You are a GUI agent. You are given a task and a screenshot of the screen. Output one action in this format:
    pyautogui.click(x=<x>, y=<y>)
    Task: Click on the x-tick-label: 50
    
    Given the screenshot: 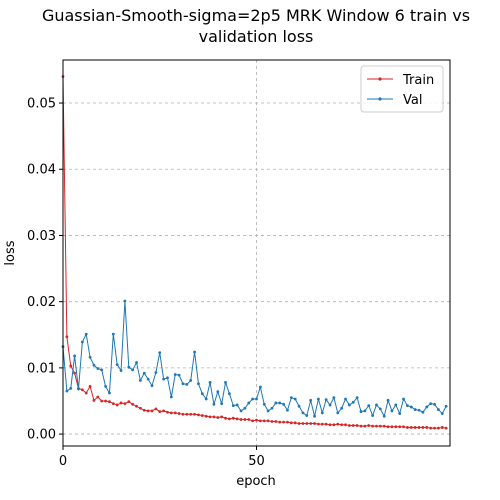 What is the action you would take?
    pyautogui.click(x=256, y=461)
    